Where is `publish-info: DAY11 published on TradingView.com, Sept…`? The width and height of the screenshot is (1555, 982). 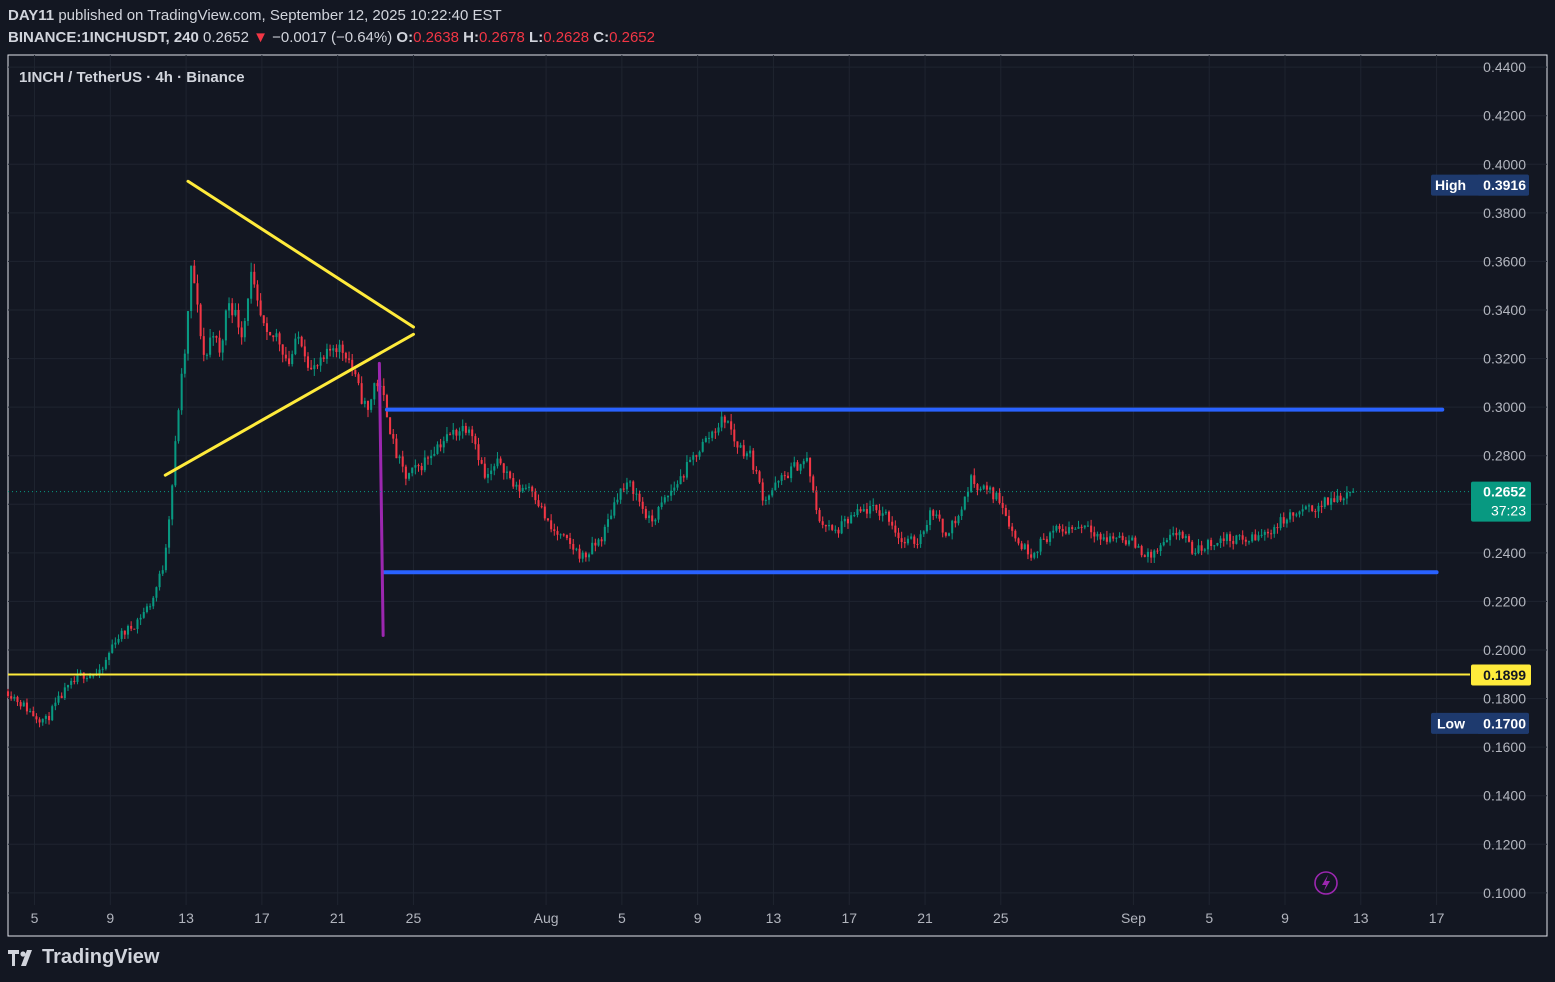
publish-info: DAY11 published on TradingView.com, Sept… is located at coordinates (255, 15).